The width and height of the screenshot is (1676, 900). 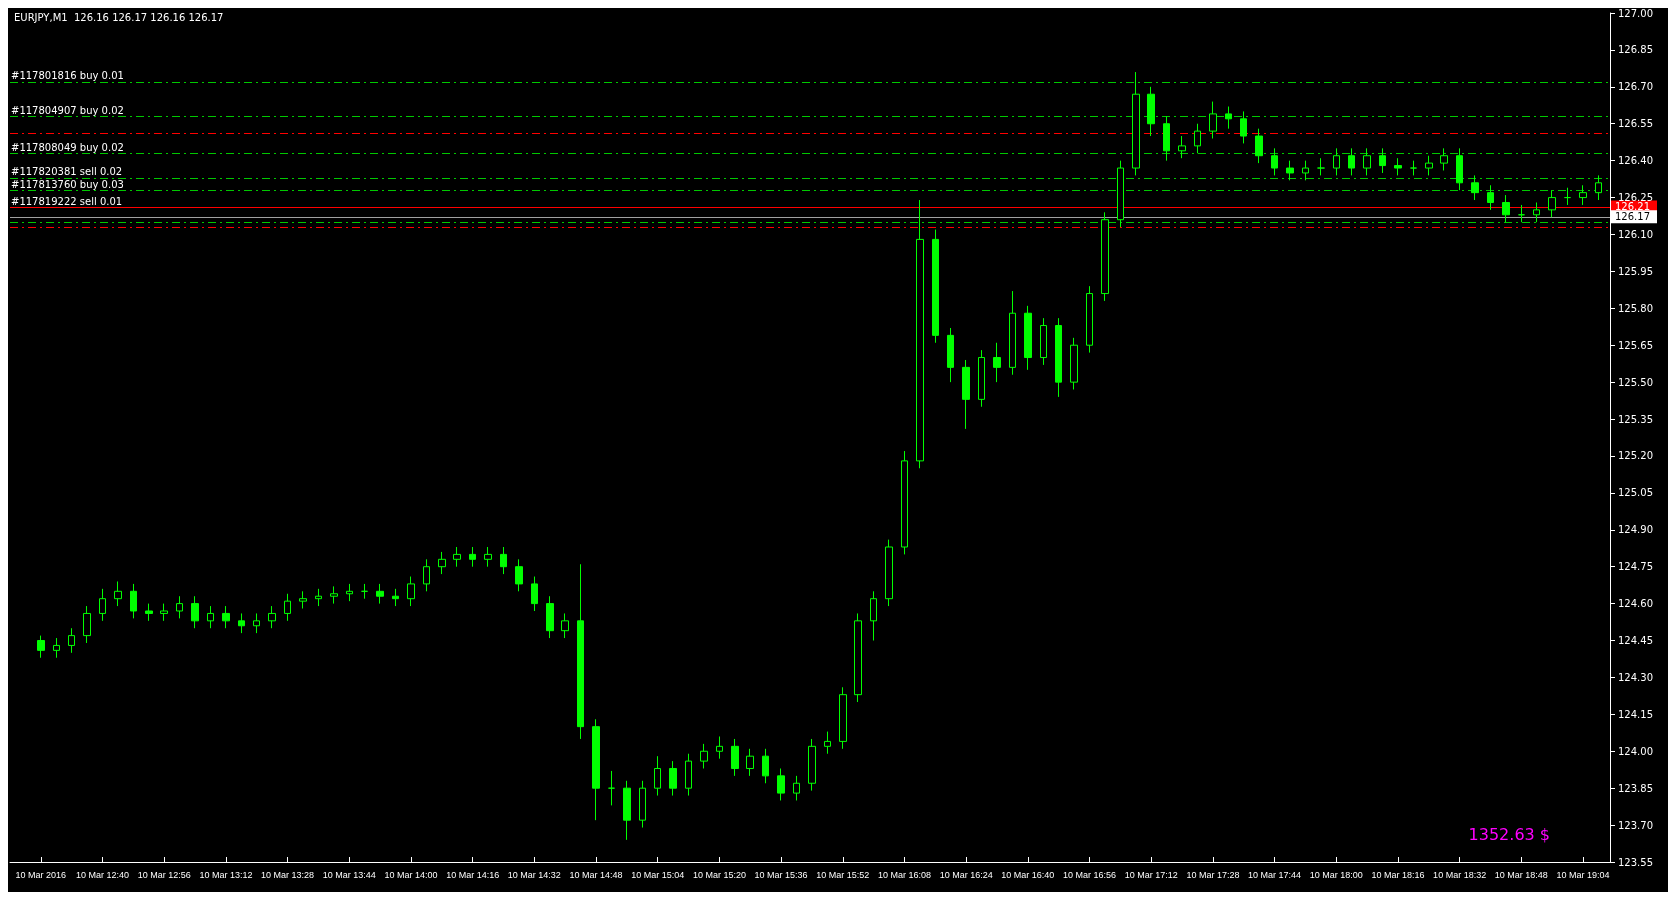 What do you see at coordinates (1275, 874) in the screenshot?
I see `x-tick-label: 10 Mar 17:44` at bounding box center [1275, 874].